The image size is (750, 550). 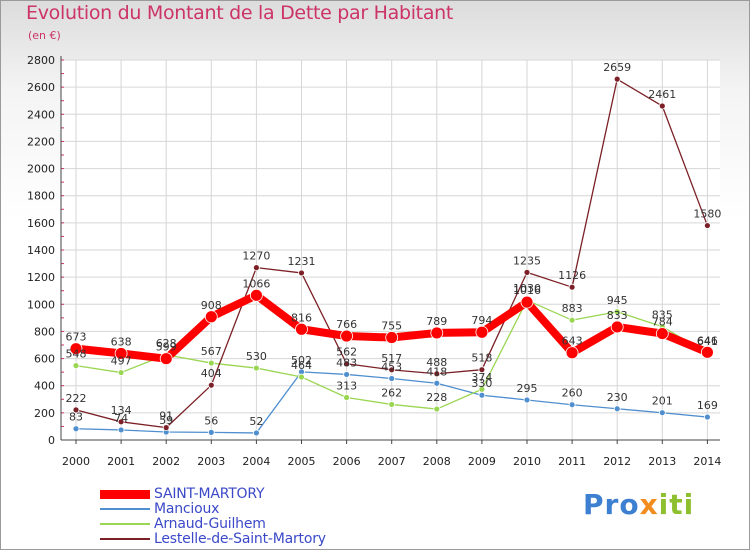 What do you see at coordinates (41, 60) in the screenshot?
I see `y-tick-label: 2800` at bounding box center [41, 60].